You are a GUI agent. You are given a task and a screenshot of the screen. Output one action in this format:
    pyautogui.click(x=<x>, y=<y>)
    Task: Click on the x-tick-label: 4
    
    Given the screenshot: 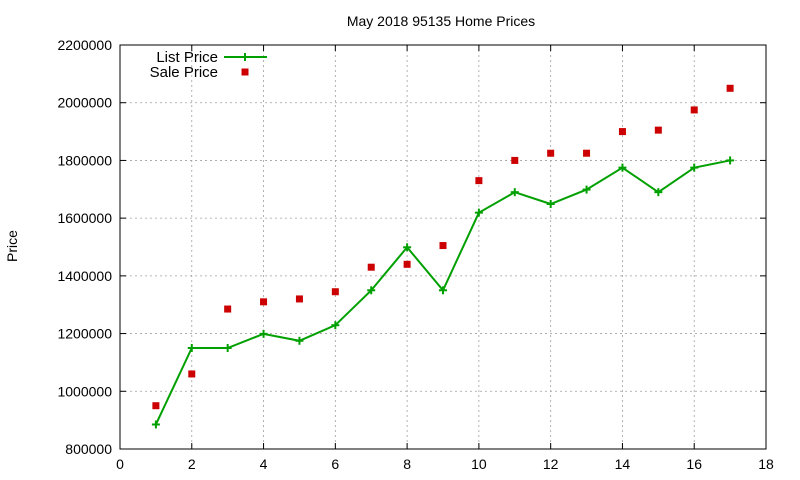 What is the action you would take?
    pyautogui.click(x=264, y=464)
    